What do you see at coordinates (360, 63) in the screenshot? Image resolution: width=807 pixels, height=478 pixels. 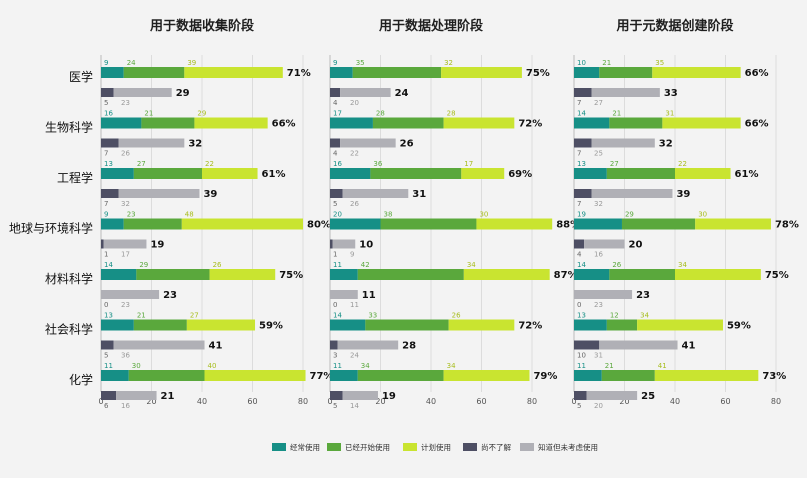 I see `data-label-started: 35` at bounding box center [360, 63].